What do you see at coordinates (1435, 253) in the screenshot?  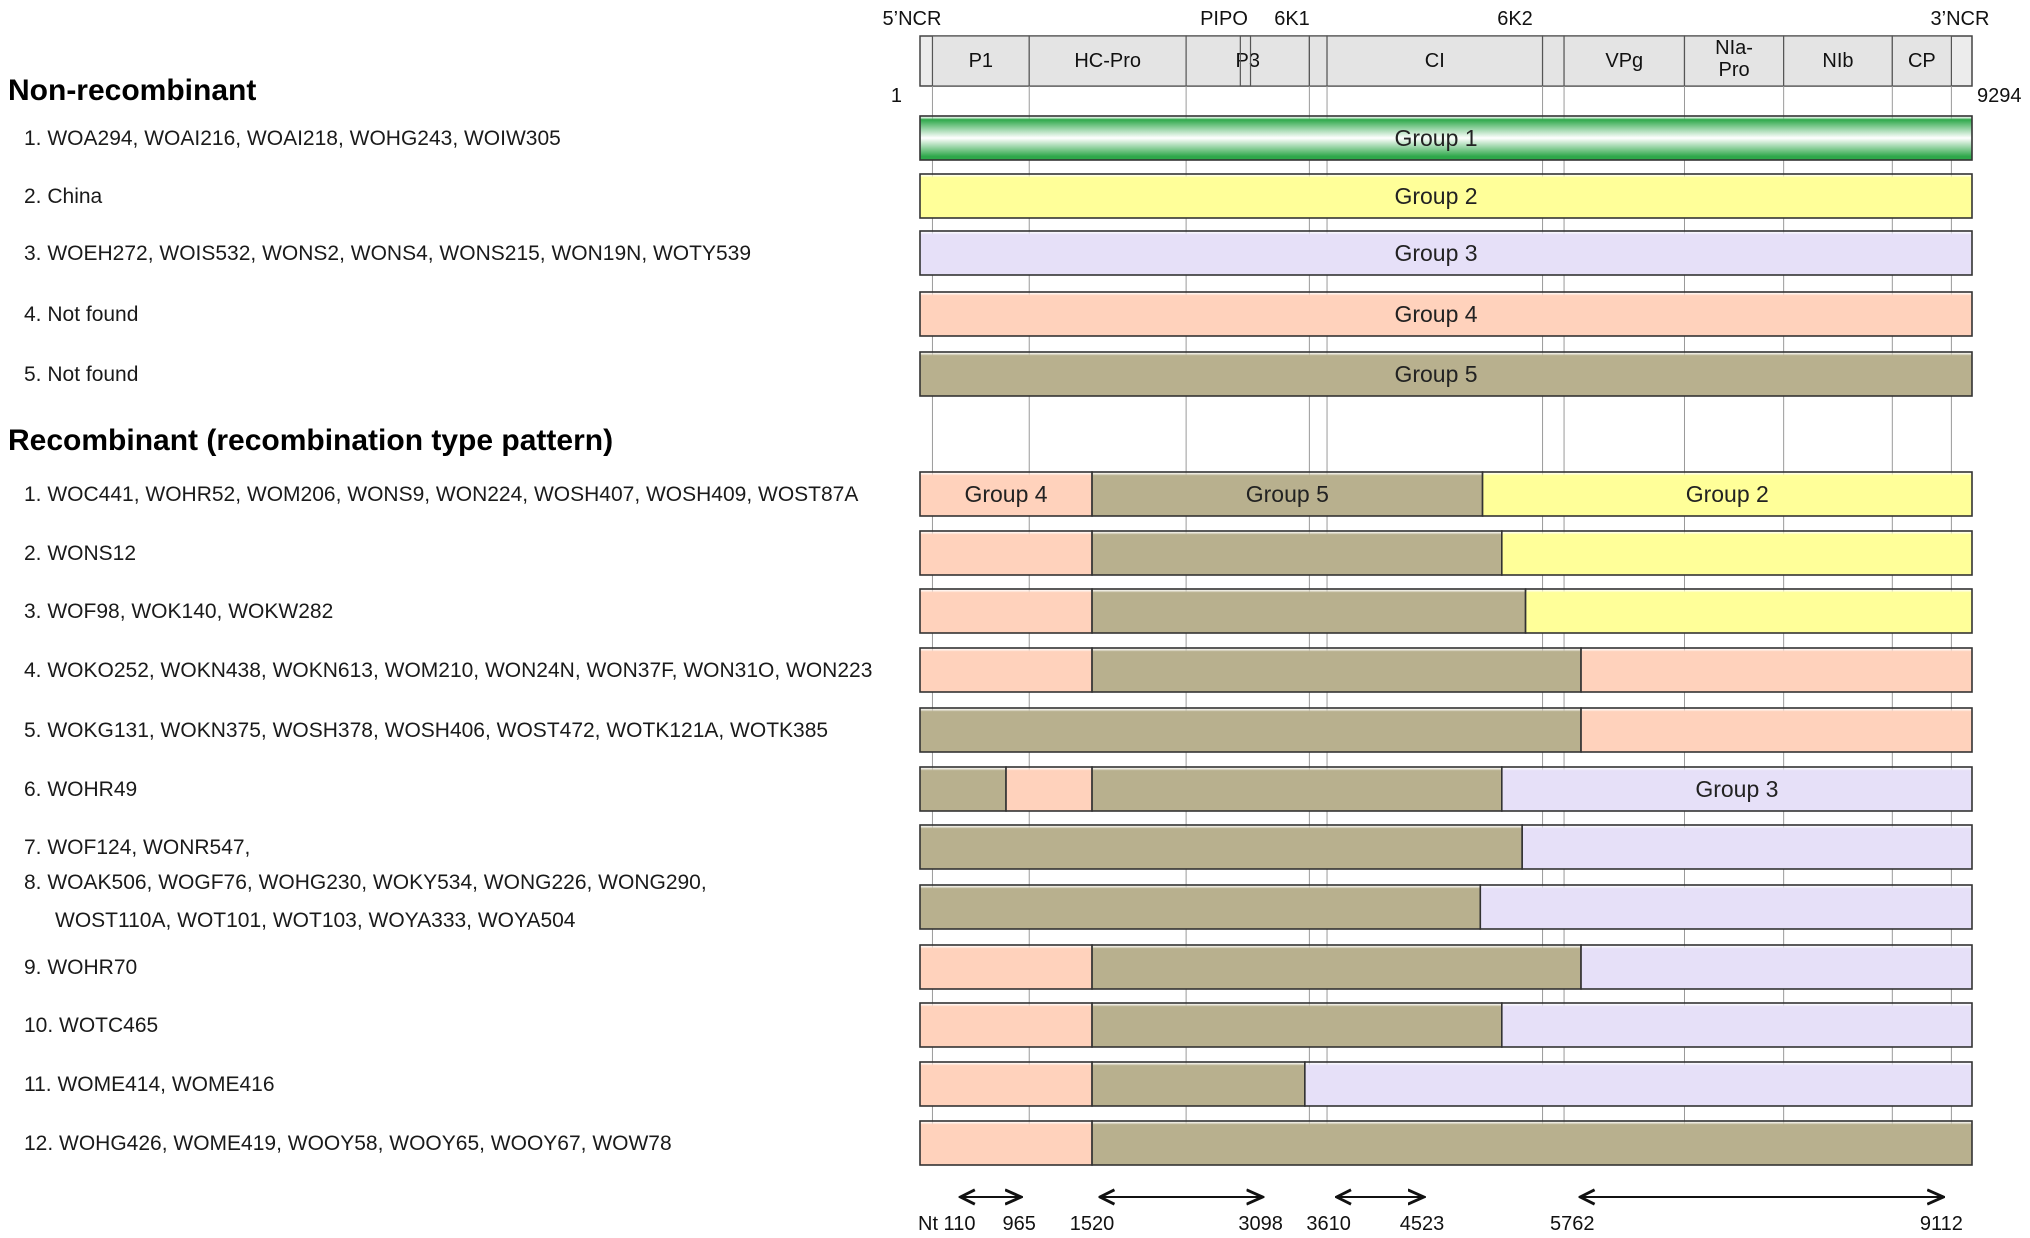 I see `nonrec-3-group-label: Group 3` at bounding box center [1435, 253].